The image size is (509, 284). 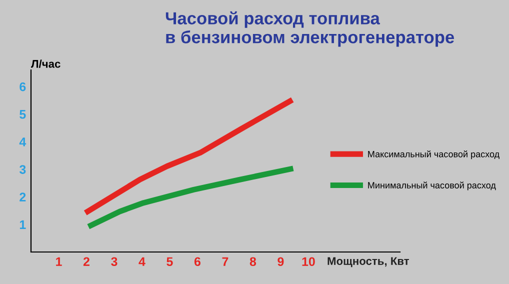 What do you see at coordinates (432, 186) in the screenshot?
I see `legend-label: Минимальный часовой расход` at bounding box center [432, 186].